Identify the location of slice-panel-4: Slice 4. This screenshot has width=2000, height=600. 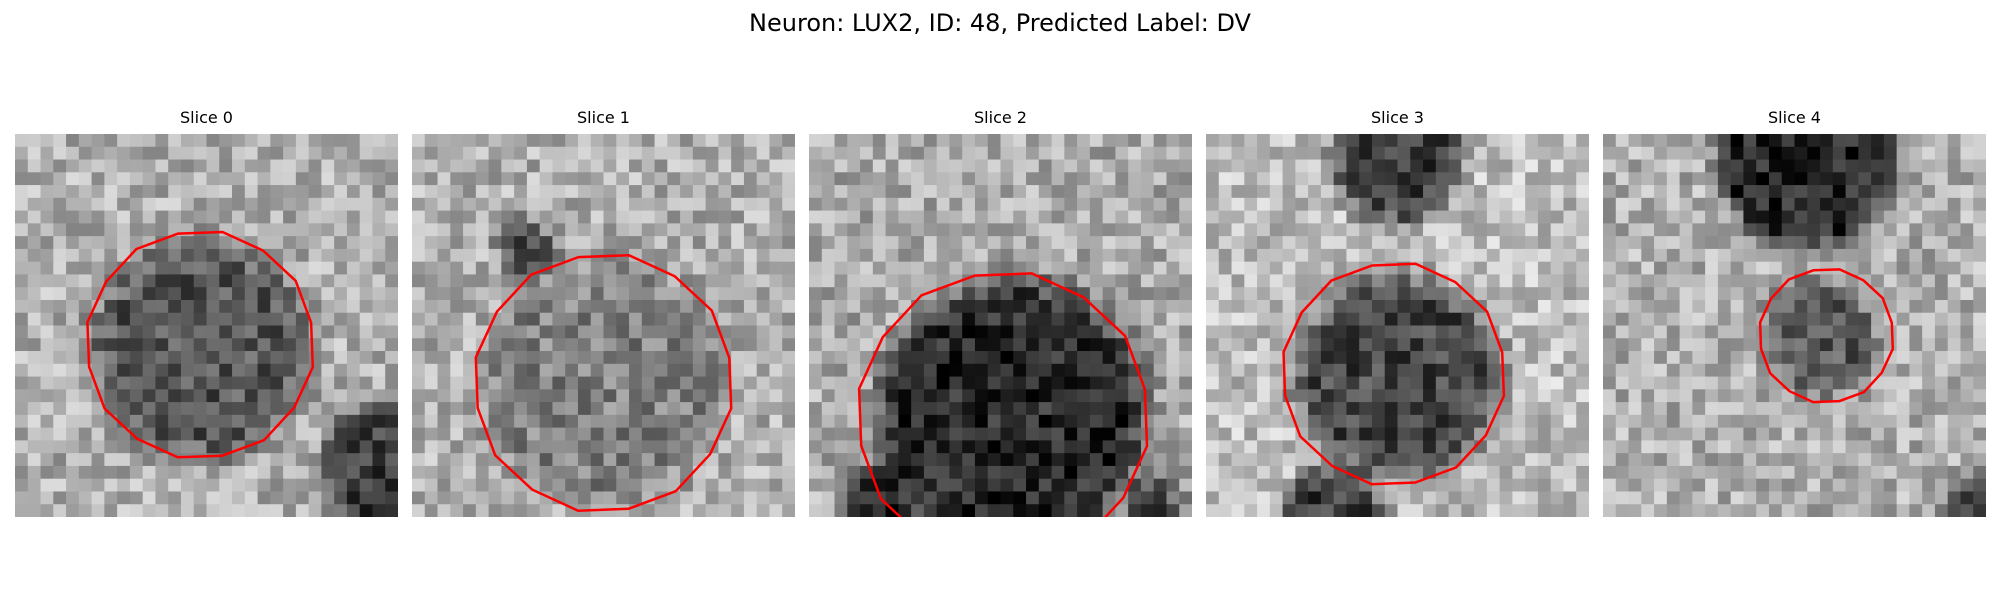
(1794, 312).